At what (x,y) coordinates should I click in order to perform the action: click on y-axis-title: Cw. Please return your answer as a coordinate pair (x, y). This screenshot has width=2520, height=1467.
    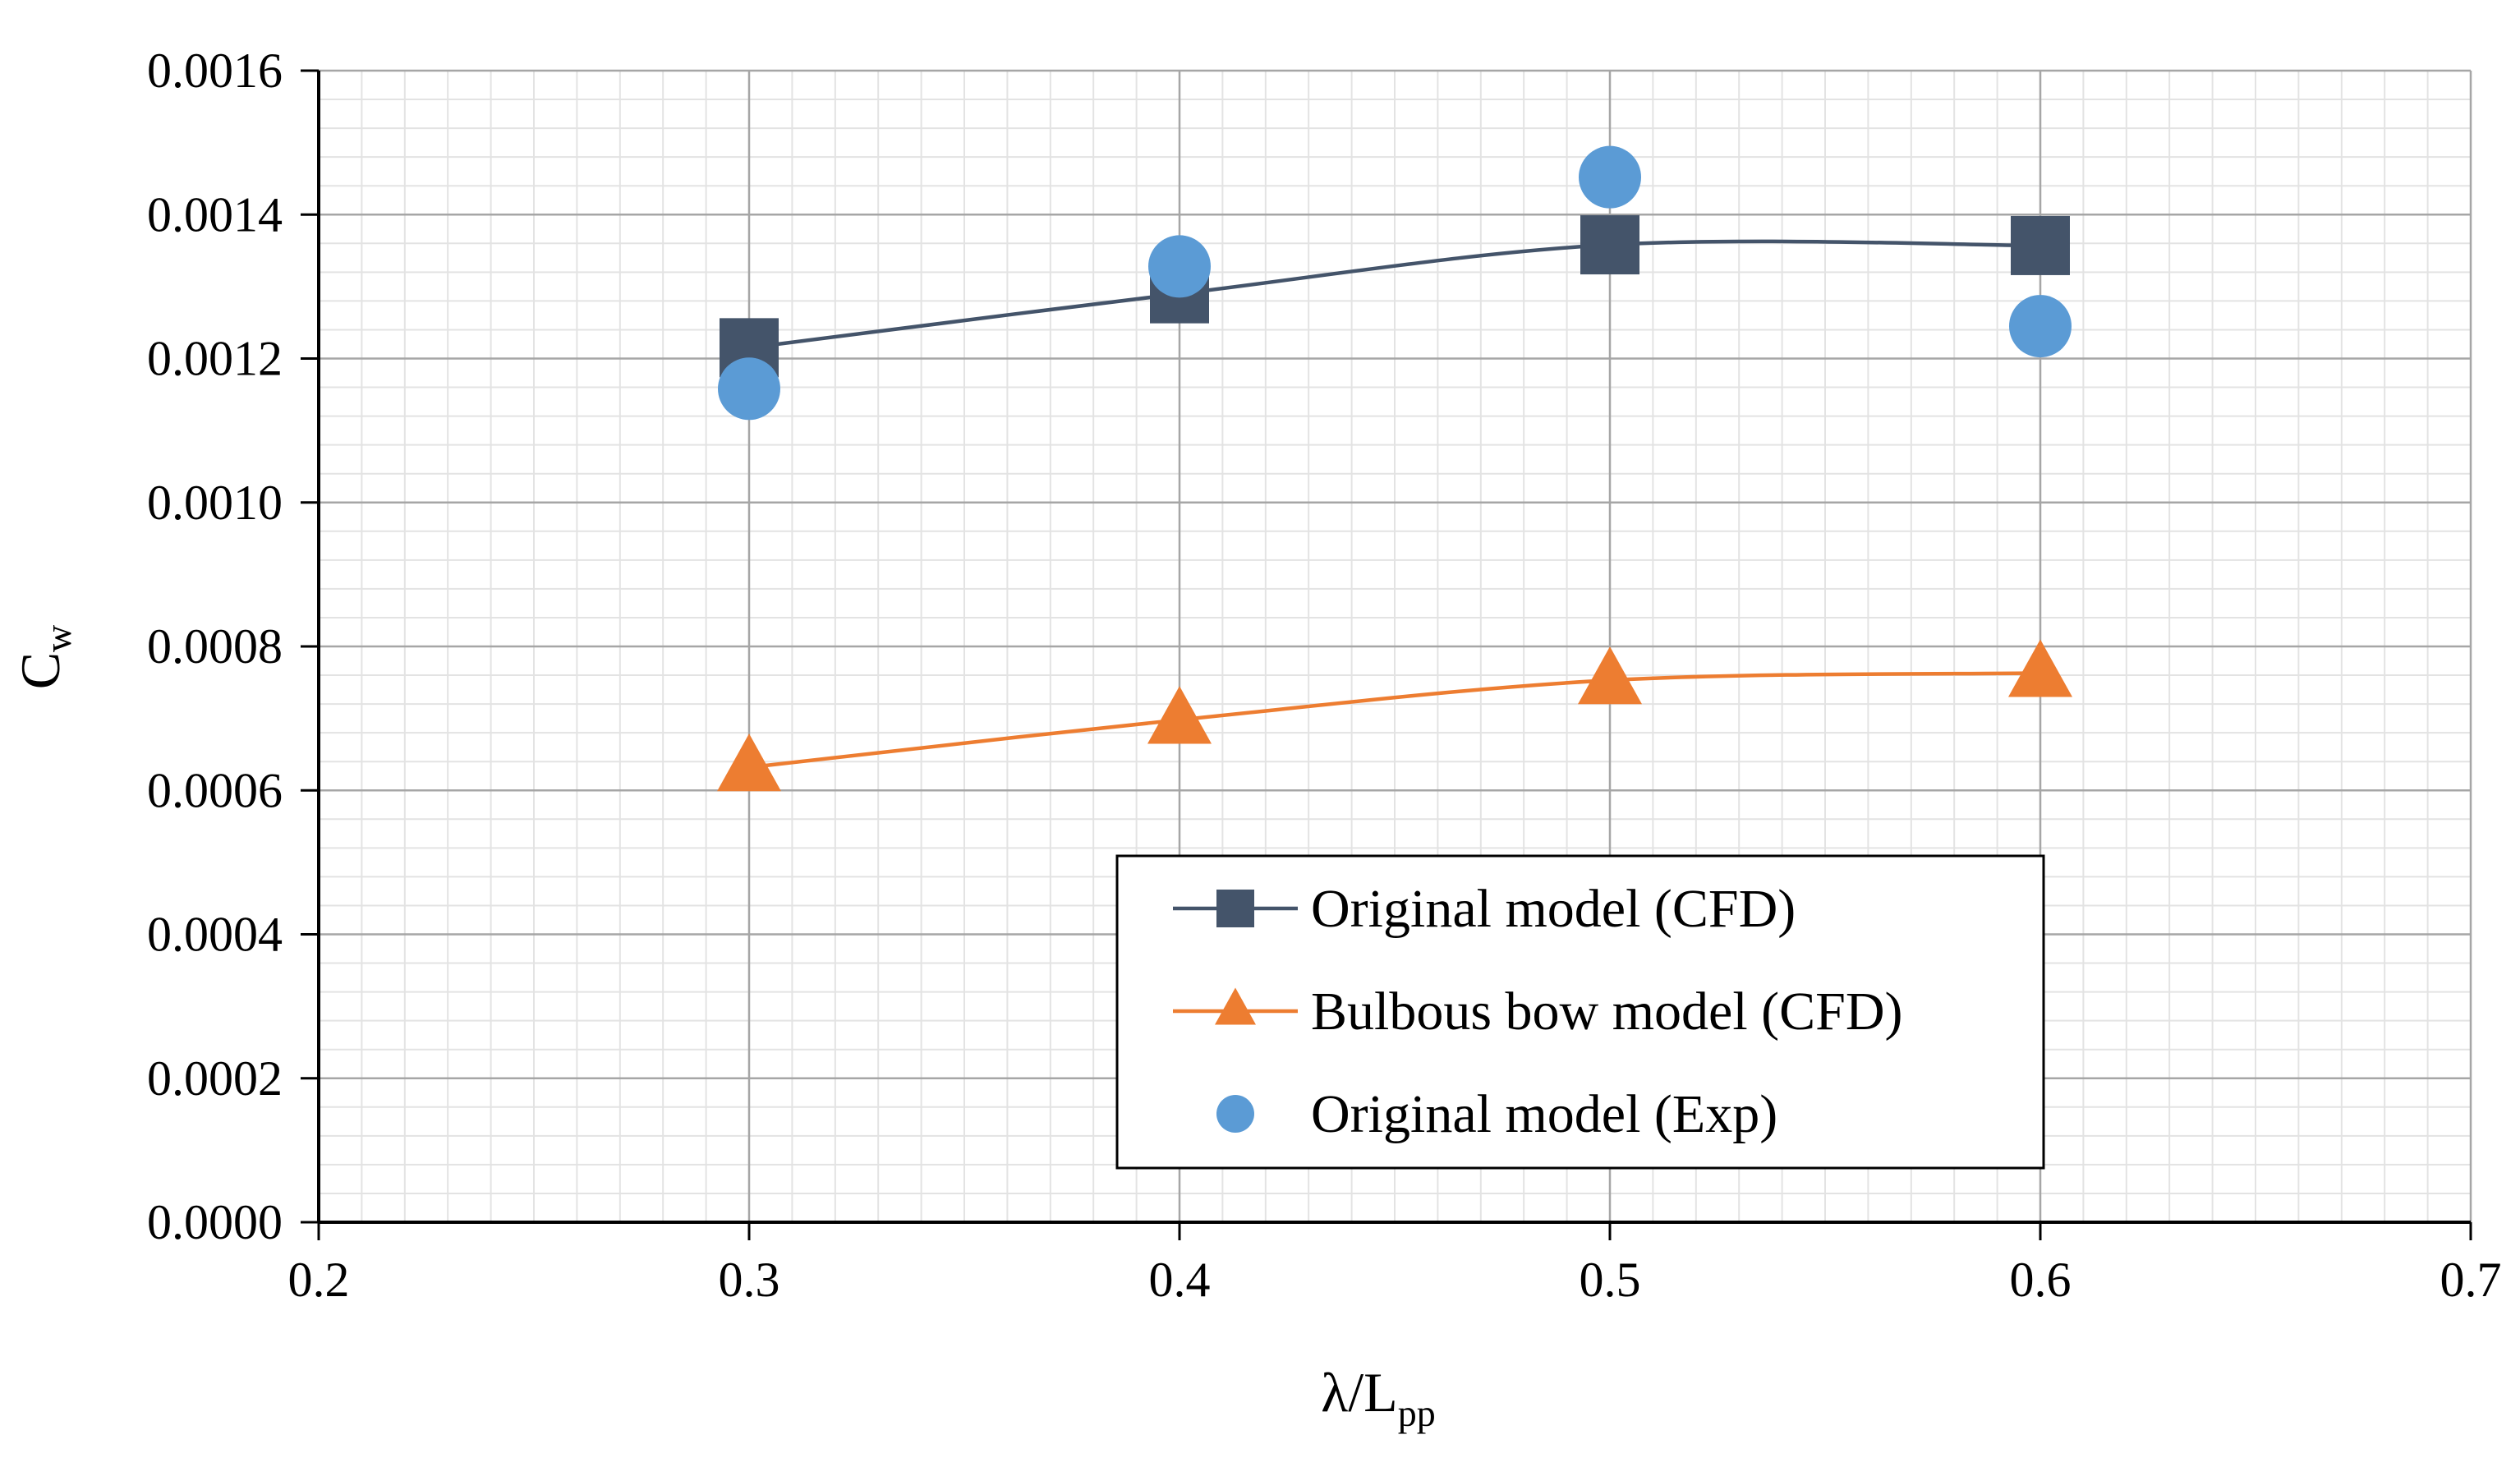
    Looking at the image, I should click on (44, 656).